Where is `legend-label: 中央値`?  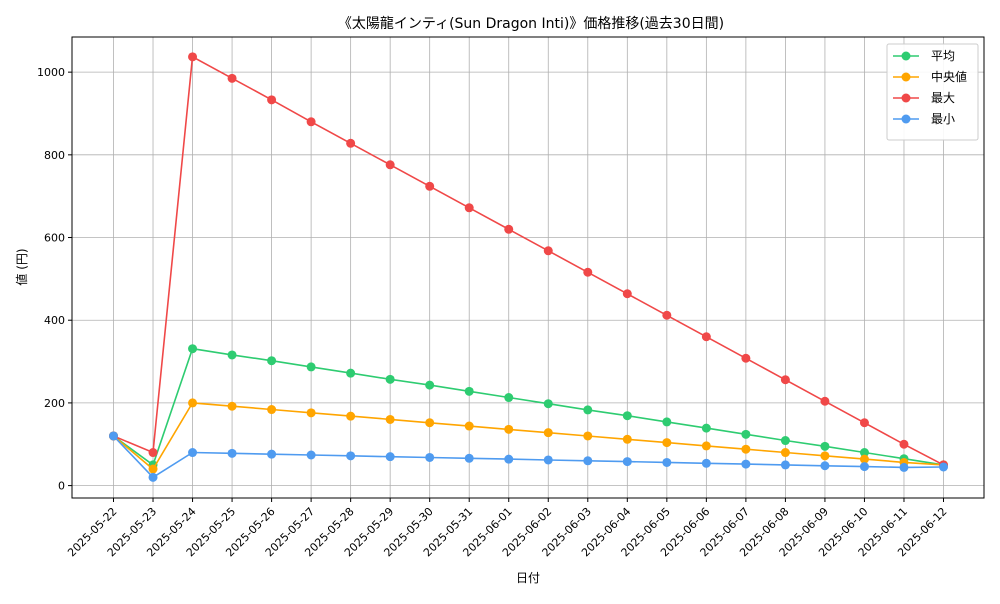 legend-label: 中央値 is located at coordinates (949, 76).